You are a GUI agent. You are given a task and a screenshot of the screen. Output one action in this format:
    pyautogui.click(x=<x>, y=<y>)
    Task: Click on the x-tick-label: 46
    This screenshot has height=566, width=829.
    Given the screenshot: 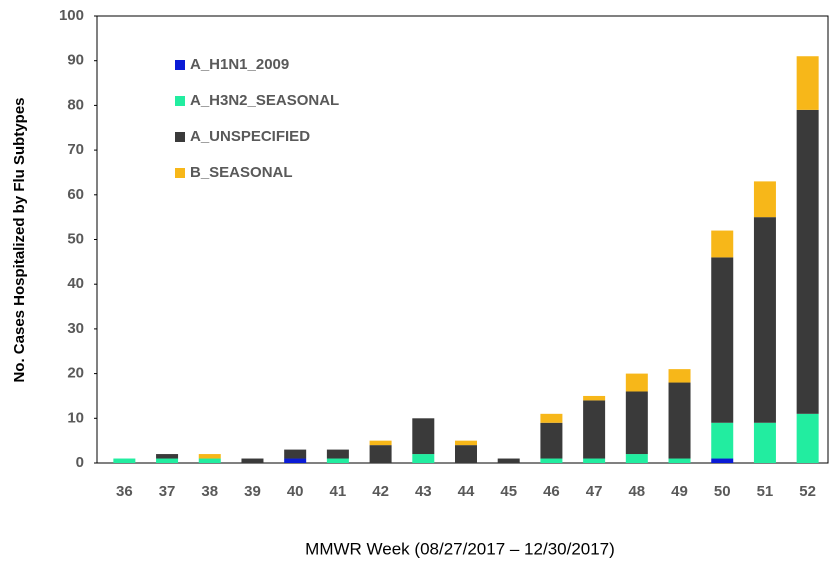 What is the action you would take?
    pyautogui.click(x=551, y=491)
    